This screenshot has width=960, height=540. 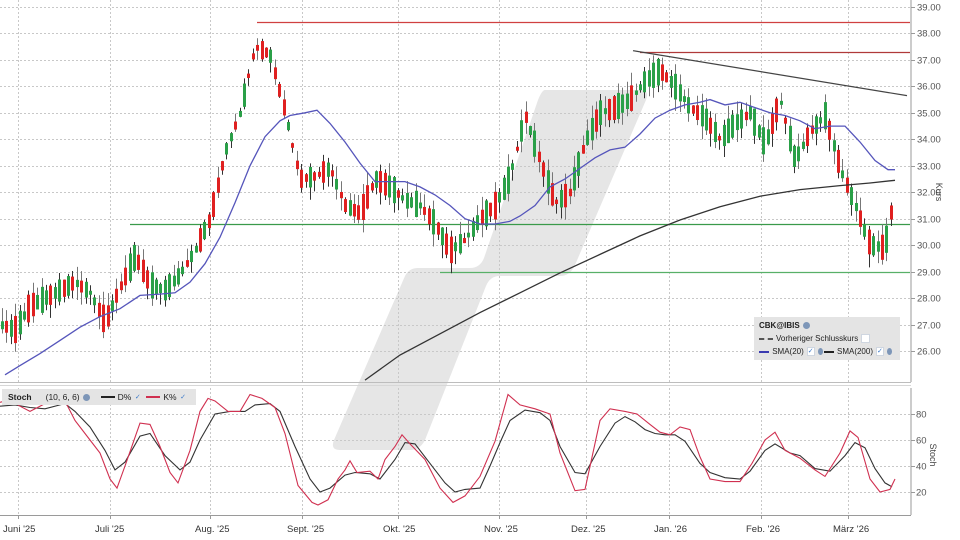 I want to click on stoch-axis-labels: 20 40 60 80, so click(x=919, y=454).